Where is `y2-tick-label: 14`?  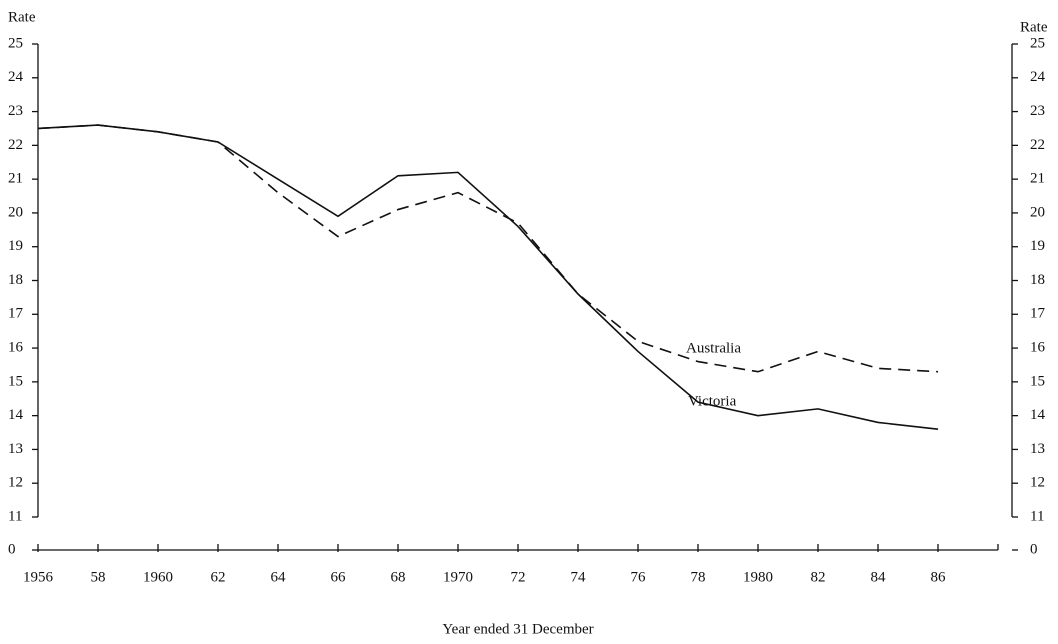 y2-tick-label: 14 is located at coordinates (1038, 415).